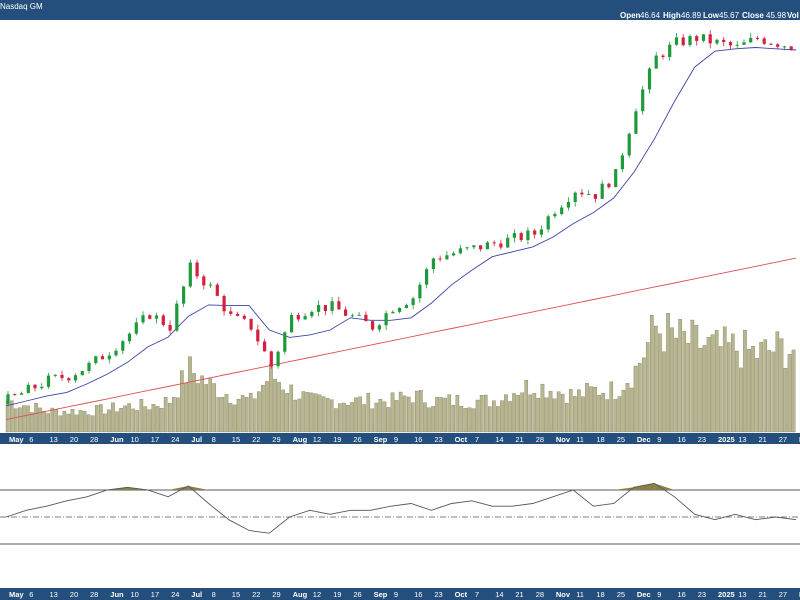 This screenshot has width=800, height=600. I want to click on x-tick-label: 24, so click(175, 594).